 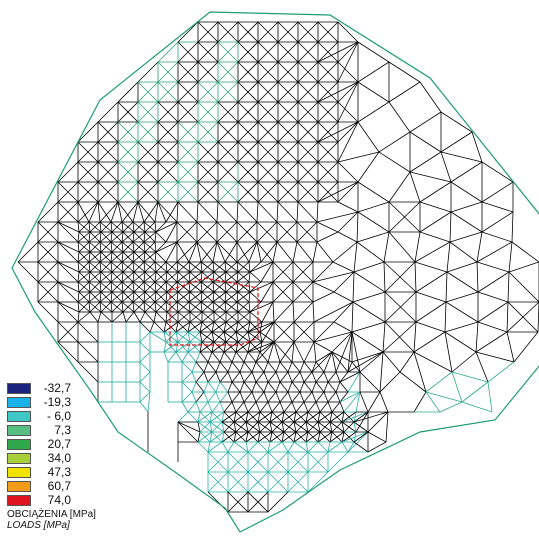 I want to click on legend-value: -32,7, so click(x=57, y=388).